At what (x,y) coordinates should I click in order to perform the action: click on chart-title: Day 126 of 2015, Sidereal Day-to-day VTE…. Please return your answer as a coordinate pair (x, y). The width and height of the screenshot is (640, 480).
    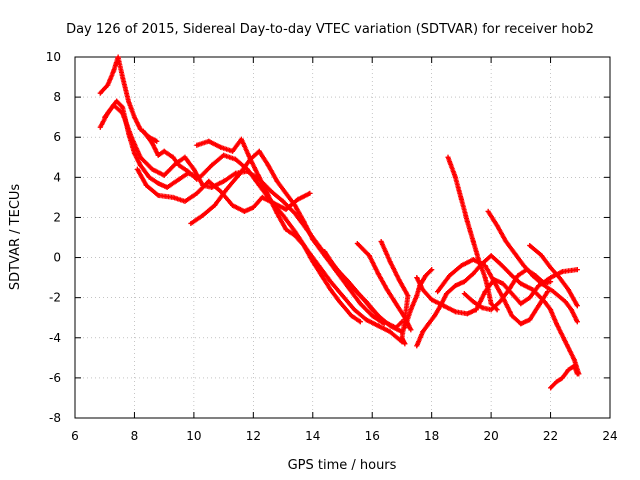
    Looking at the image, I should click on (330, 29).